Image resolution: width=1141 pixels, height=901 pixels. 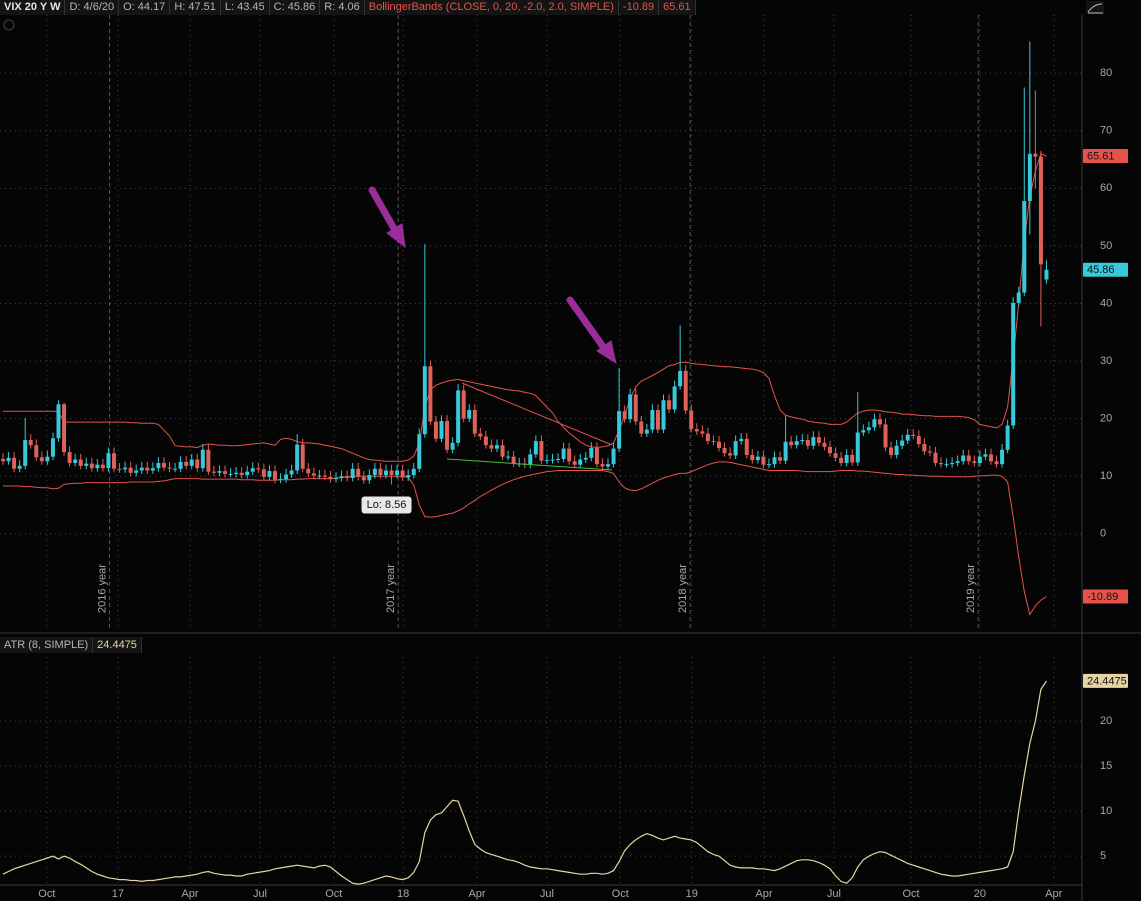 What do you see at coordinates (683, 588) in the screenshot?
I see `year-label: 2018 year` at bounding box center [683, 588].